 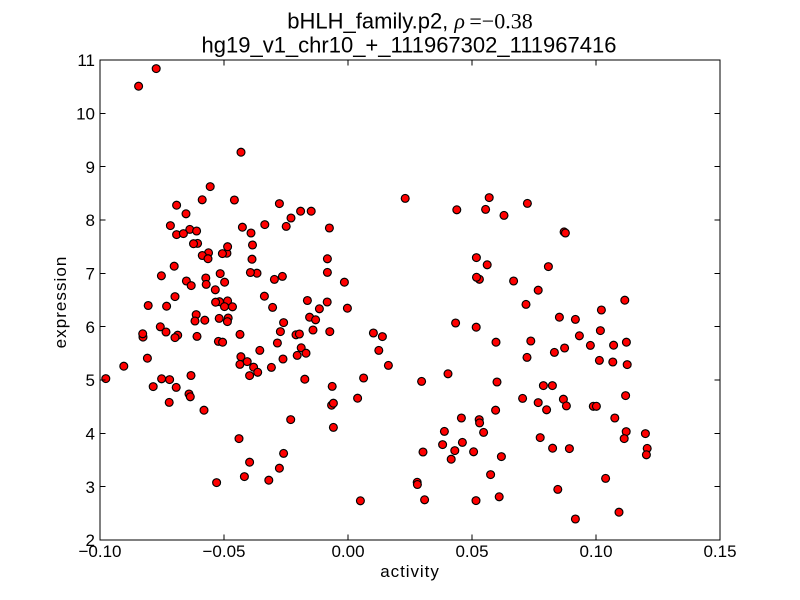 What do you see at coordinates (90, 540) in the screenshot?
I see `svg-text: 2` at bounding box center [90, 540].